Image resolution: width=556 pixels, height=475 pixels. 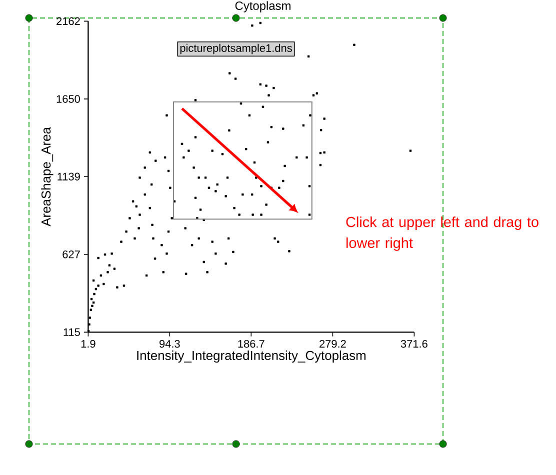 I want to click on x-tick-label: 371.6, so click(x=414, y=344).